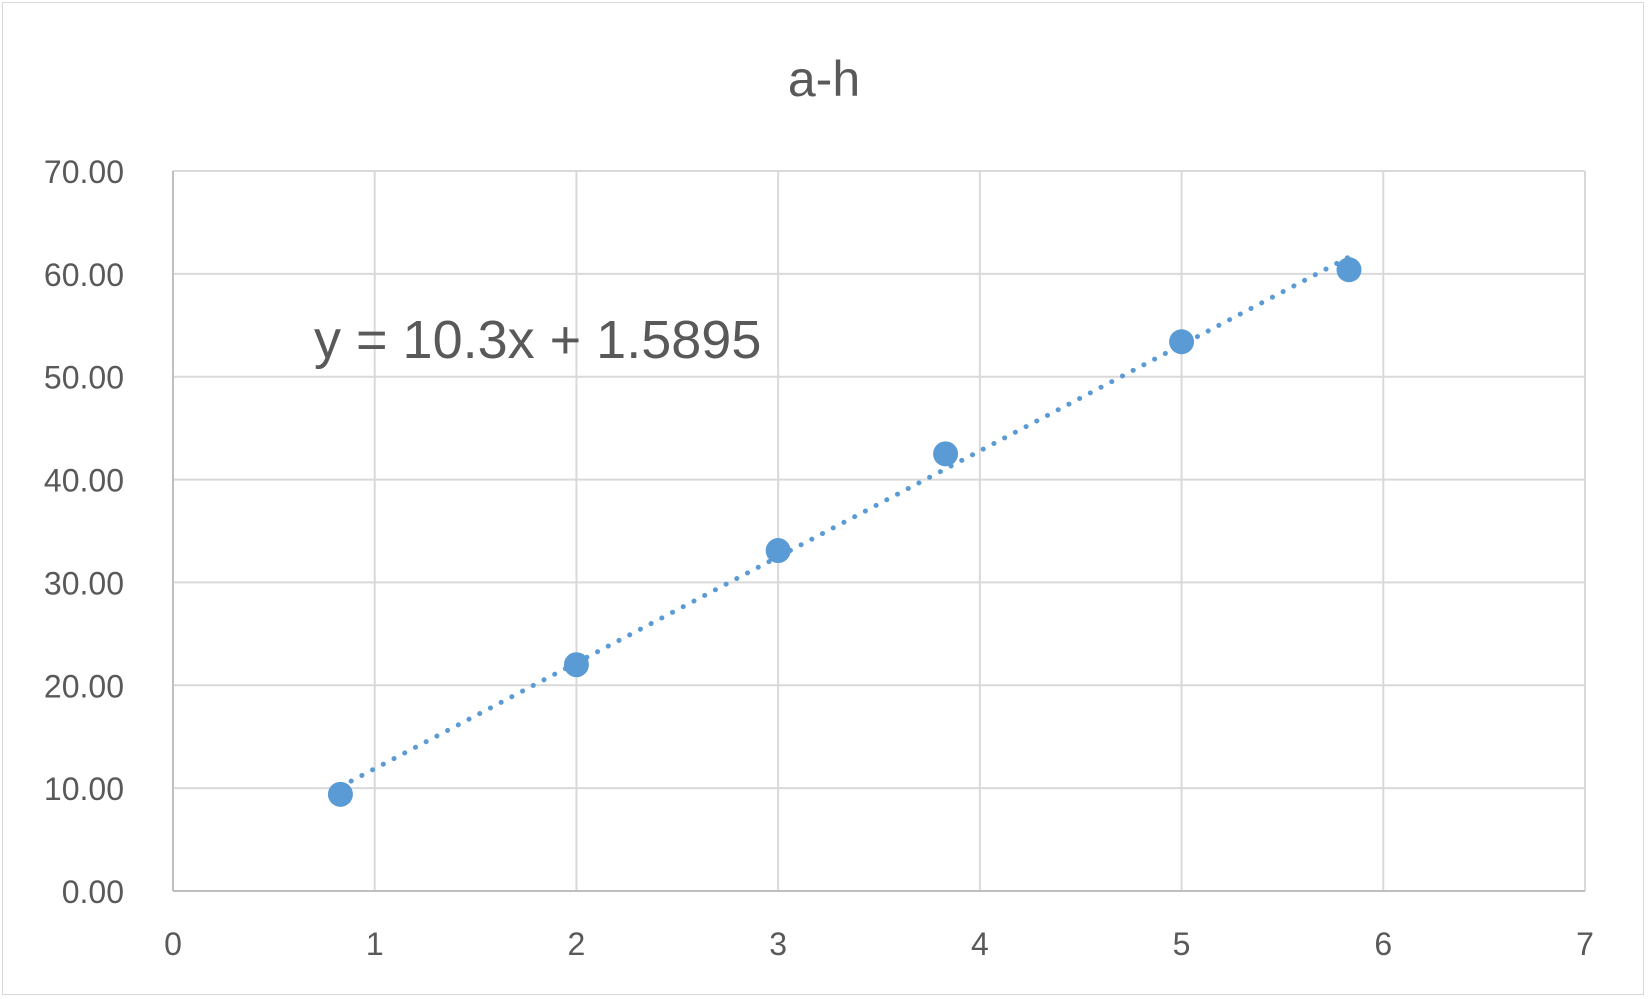 The width and height of the screenshot is (1648, 999). I want to click on y-tick-label: 40.00, so click(84, 481).